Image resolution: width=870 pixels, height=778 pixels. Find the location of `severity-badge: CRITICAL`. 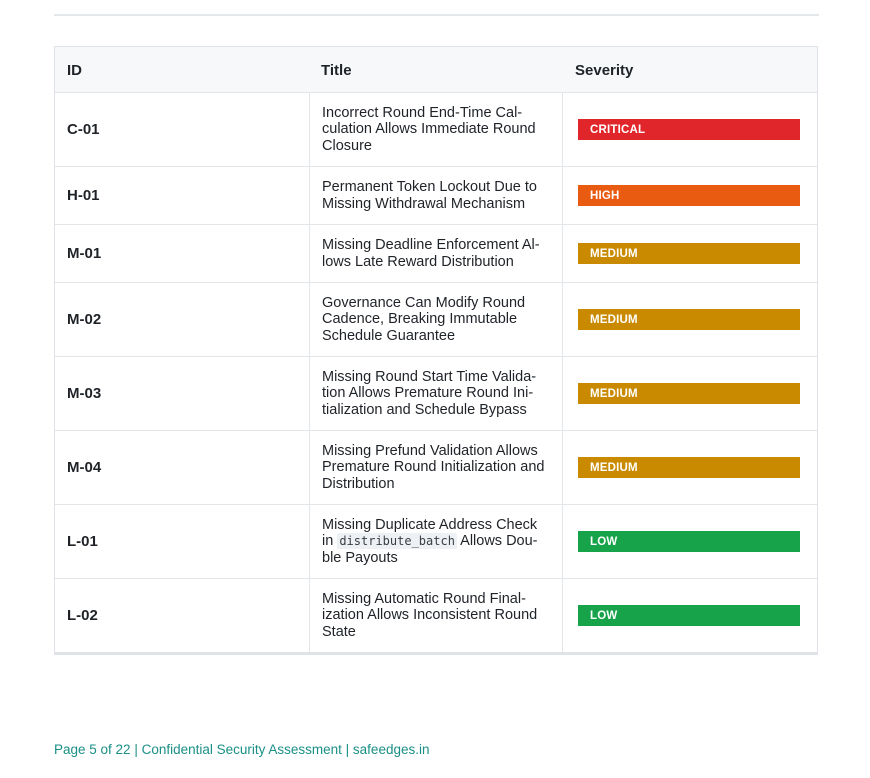

severity-badge: CRITICAL is located at coordinates (689, 129).